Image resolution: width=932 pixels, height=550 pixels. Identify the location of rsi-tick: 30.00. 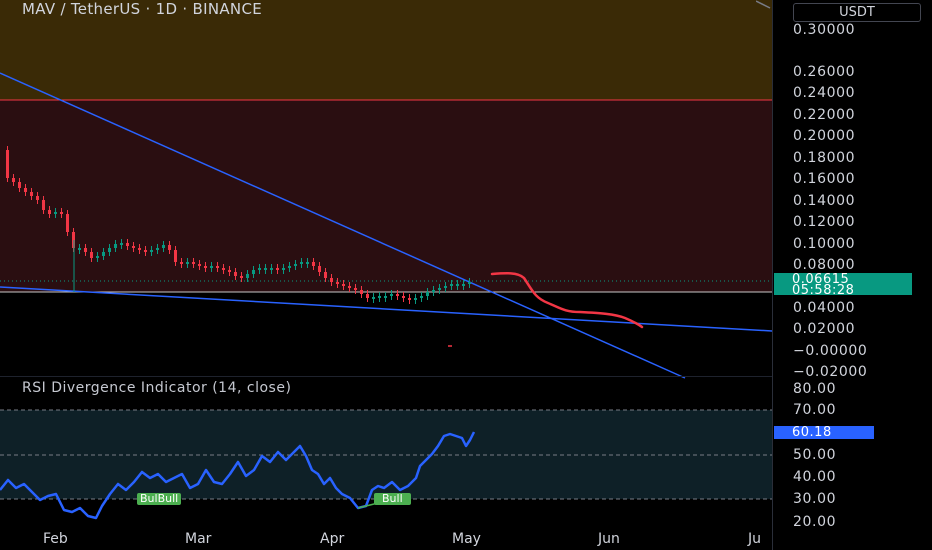
(815, 499).